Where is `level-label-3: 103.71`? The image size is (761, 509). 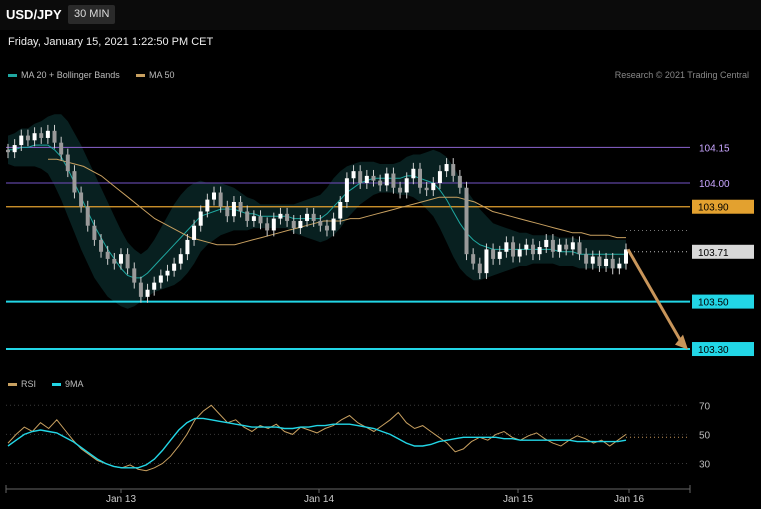 level-label-3: 103.71 is located at coordinates (713, 253).